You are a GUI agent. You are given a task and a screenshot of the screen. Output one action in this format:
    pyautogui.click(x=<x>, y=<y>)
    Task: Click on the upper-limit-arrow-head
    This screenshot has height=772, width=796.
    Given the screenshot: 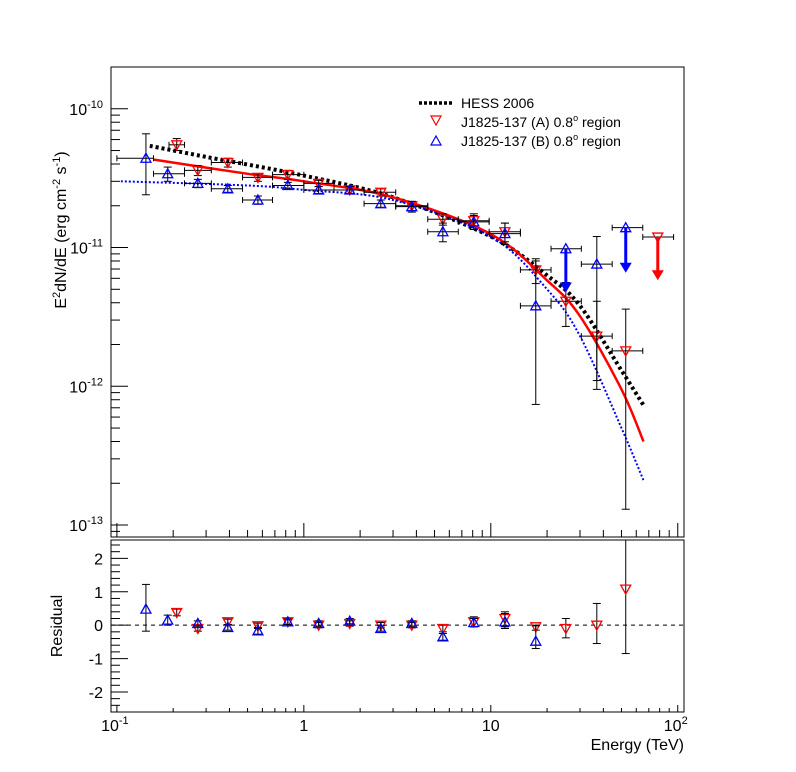 What is the action you would take?
    pyautogui.click(x=625, y=267)
    